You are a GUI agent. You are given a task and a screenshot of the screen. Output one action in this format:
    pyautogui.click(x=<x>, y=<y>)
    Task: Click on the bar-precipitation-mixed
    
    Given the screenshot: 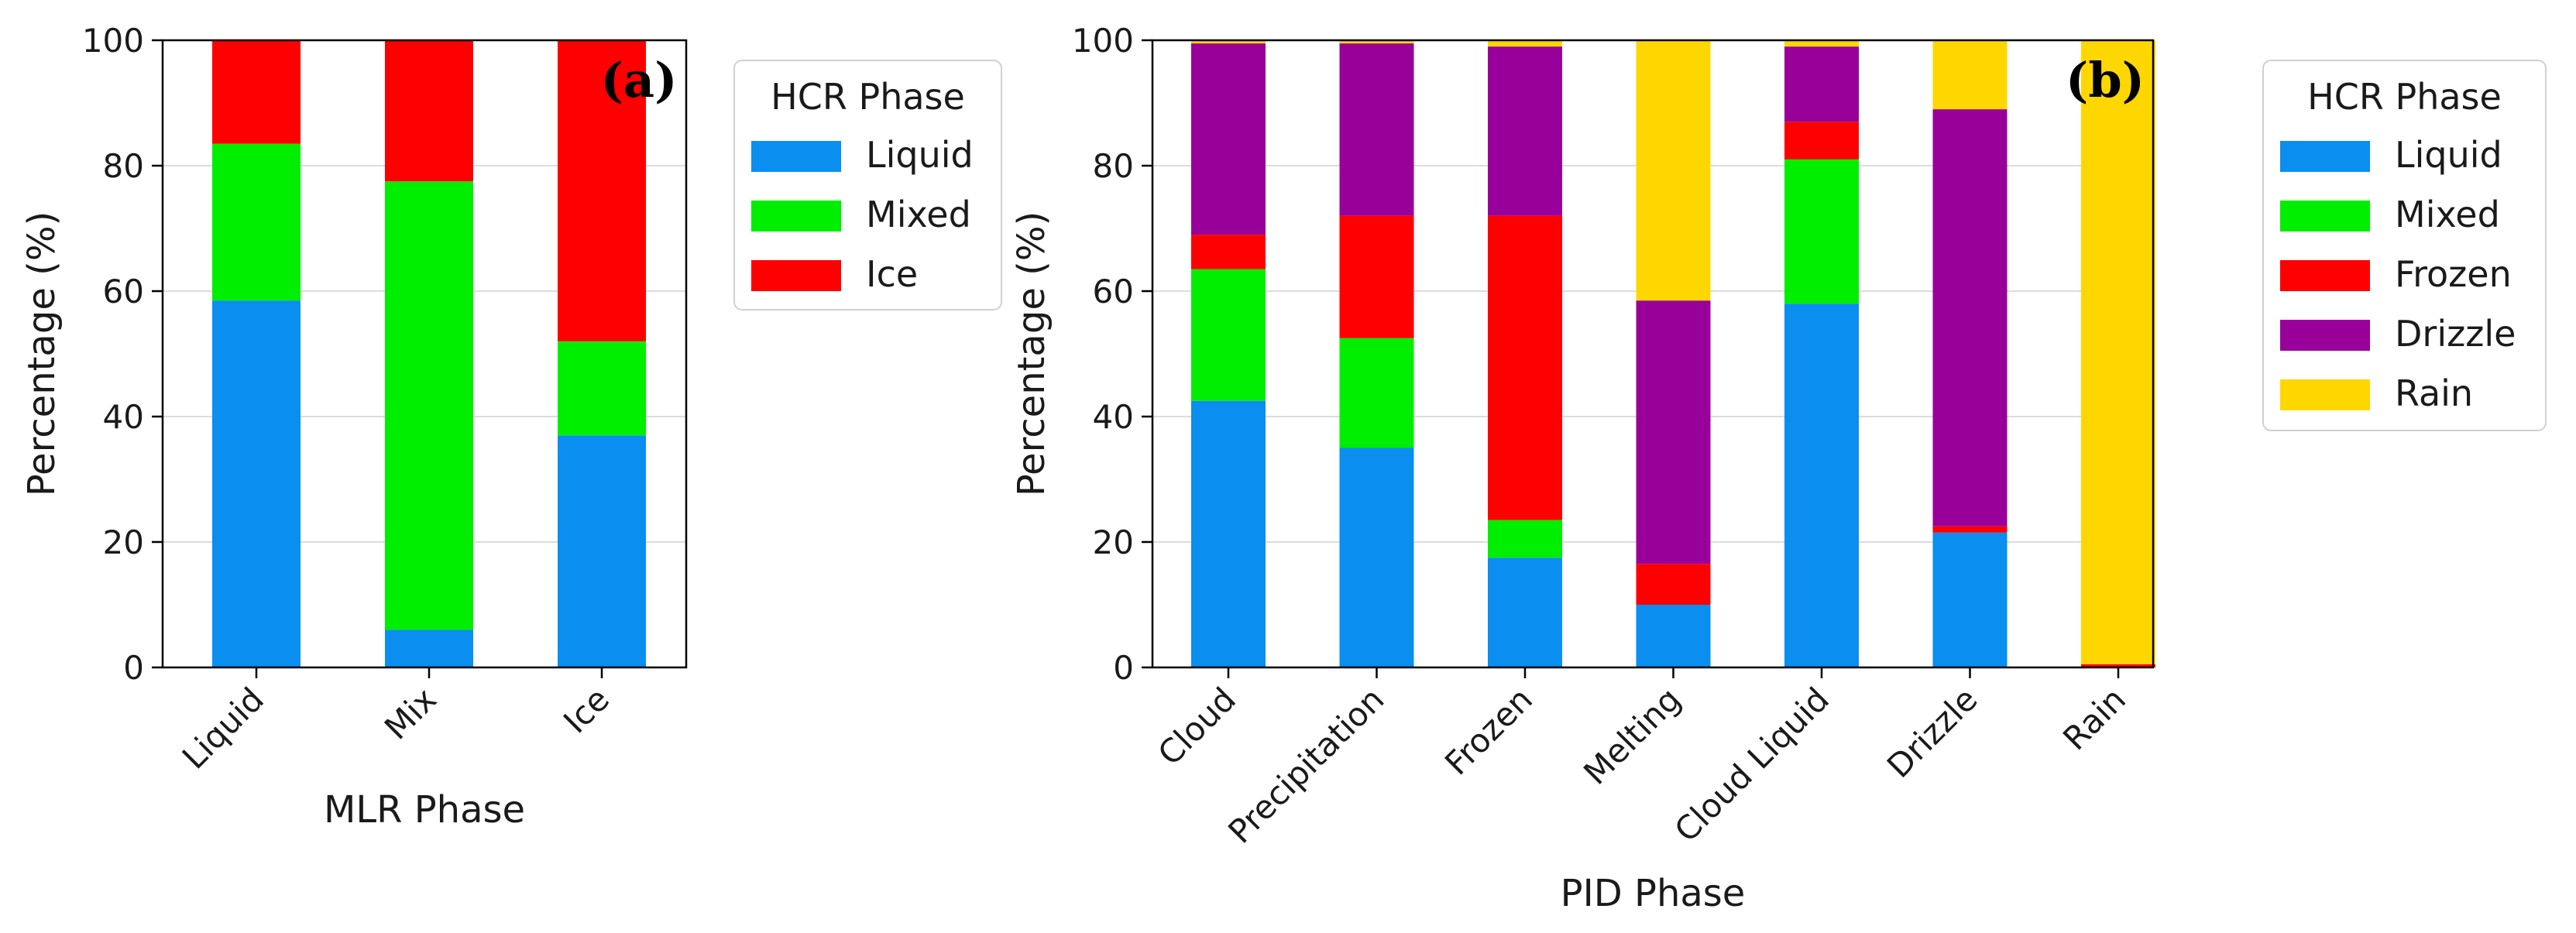 What is the action you would take?
    pyautogui.click(x=1376, y=393)
    